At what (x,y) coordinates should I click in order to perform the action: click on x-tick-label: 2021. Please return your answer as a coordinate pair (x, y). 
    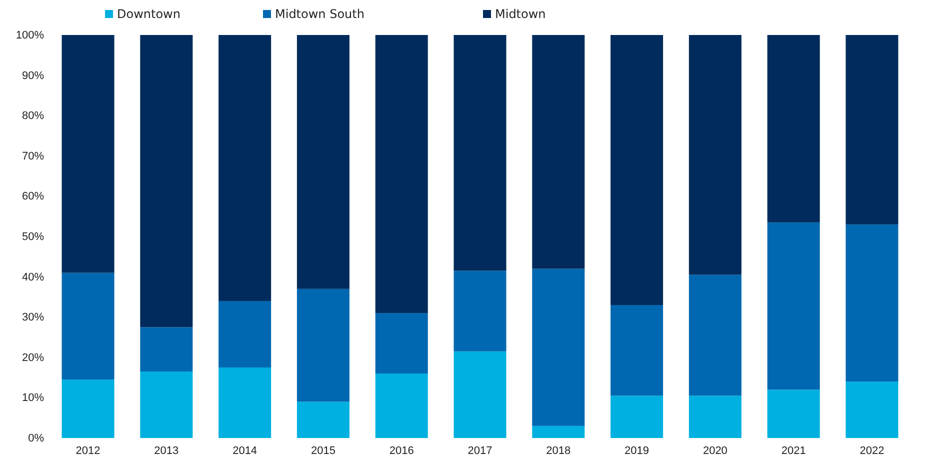
    Looking at the image, I should click on (793, 450).